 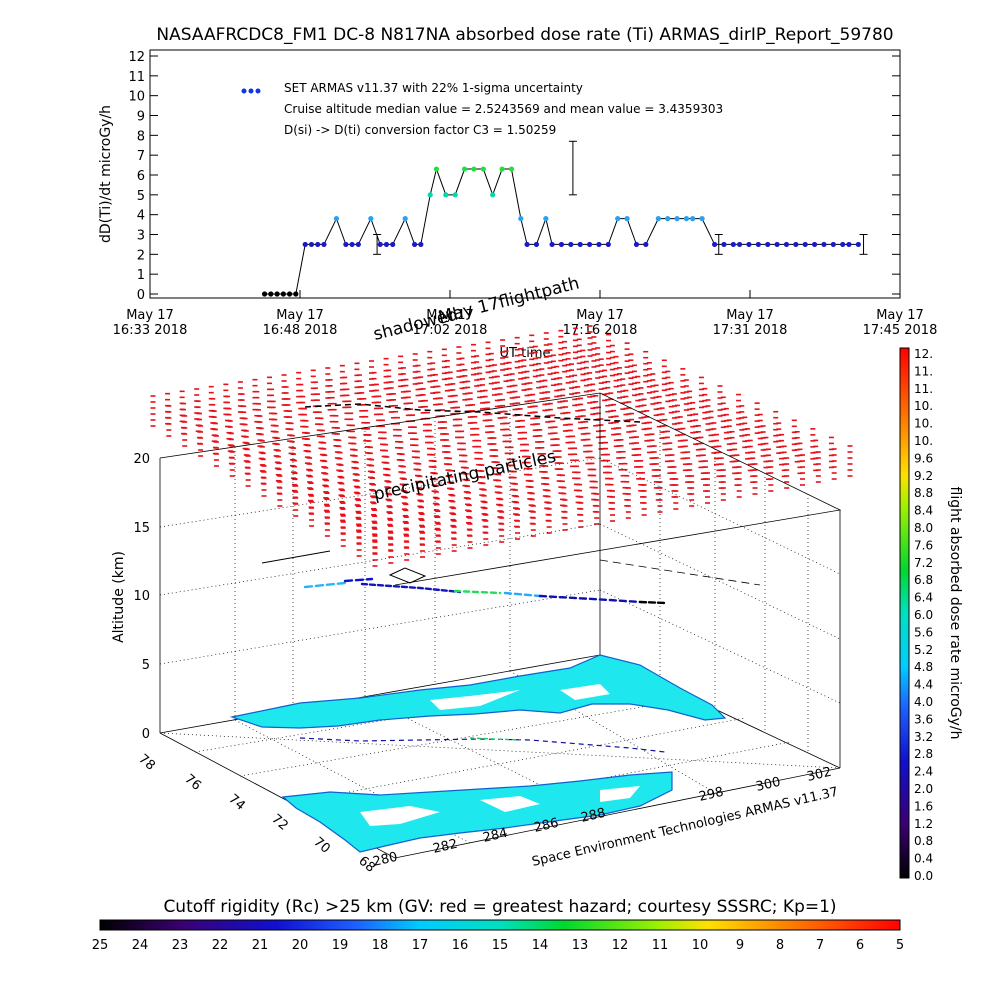 What do you see at coordinates (860, 945) in the screenshot?
I see `hbar-label: 6` at bounding box center [860, 945].